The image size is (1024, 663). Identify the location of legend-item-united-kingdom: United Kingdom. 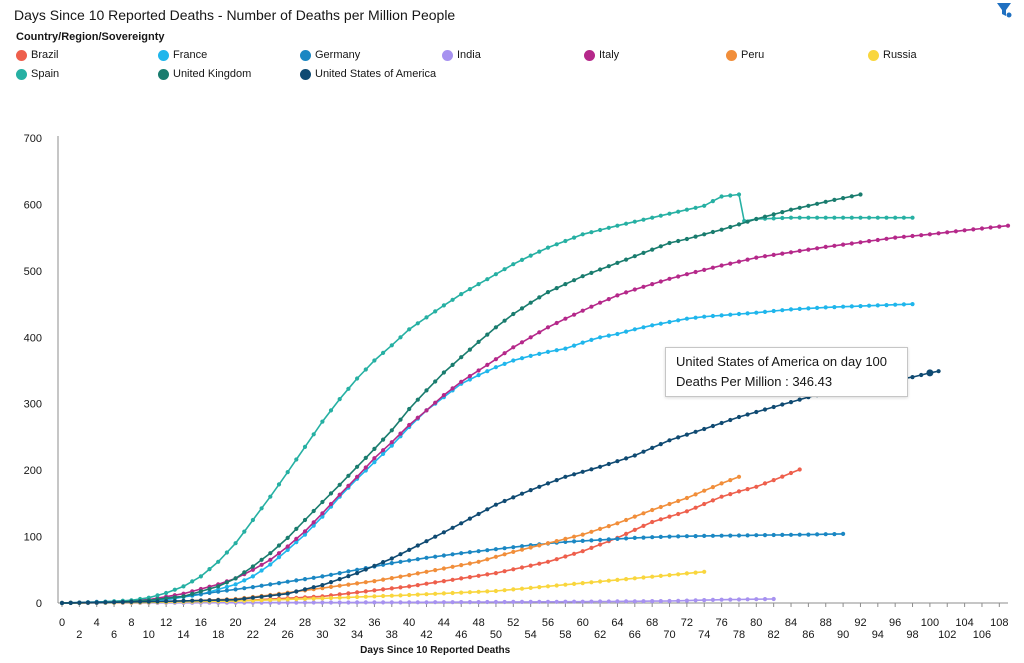
(204, 74).